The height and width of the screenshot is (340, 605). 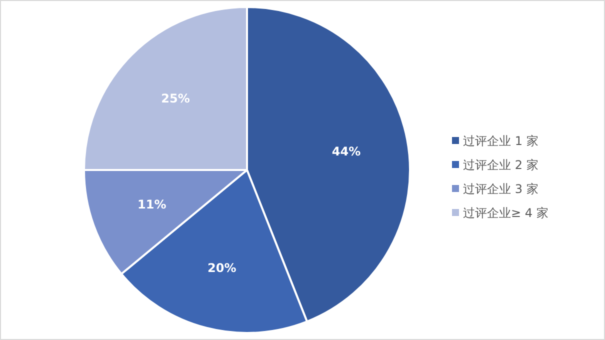 What do you see at coordinates (222, 268) in the screenshot?
I see `data-label: 20%` at bounding box center [222, 268].